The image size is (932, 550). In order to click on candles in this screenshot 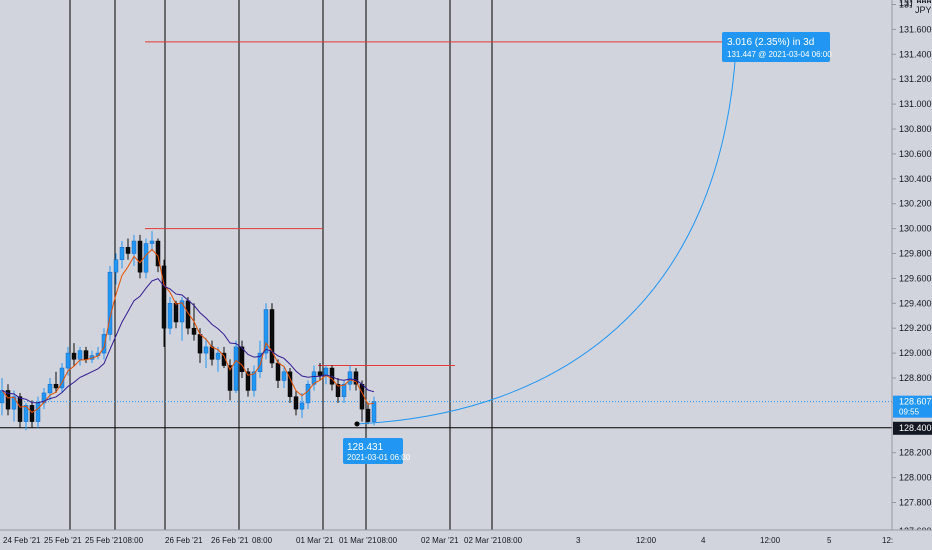, I will do `click(188, 331)`.